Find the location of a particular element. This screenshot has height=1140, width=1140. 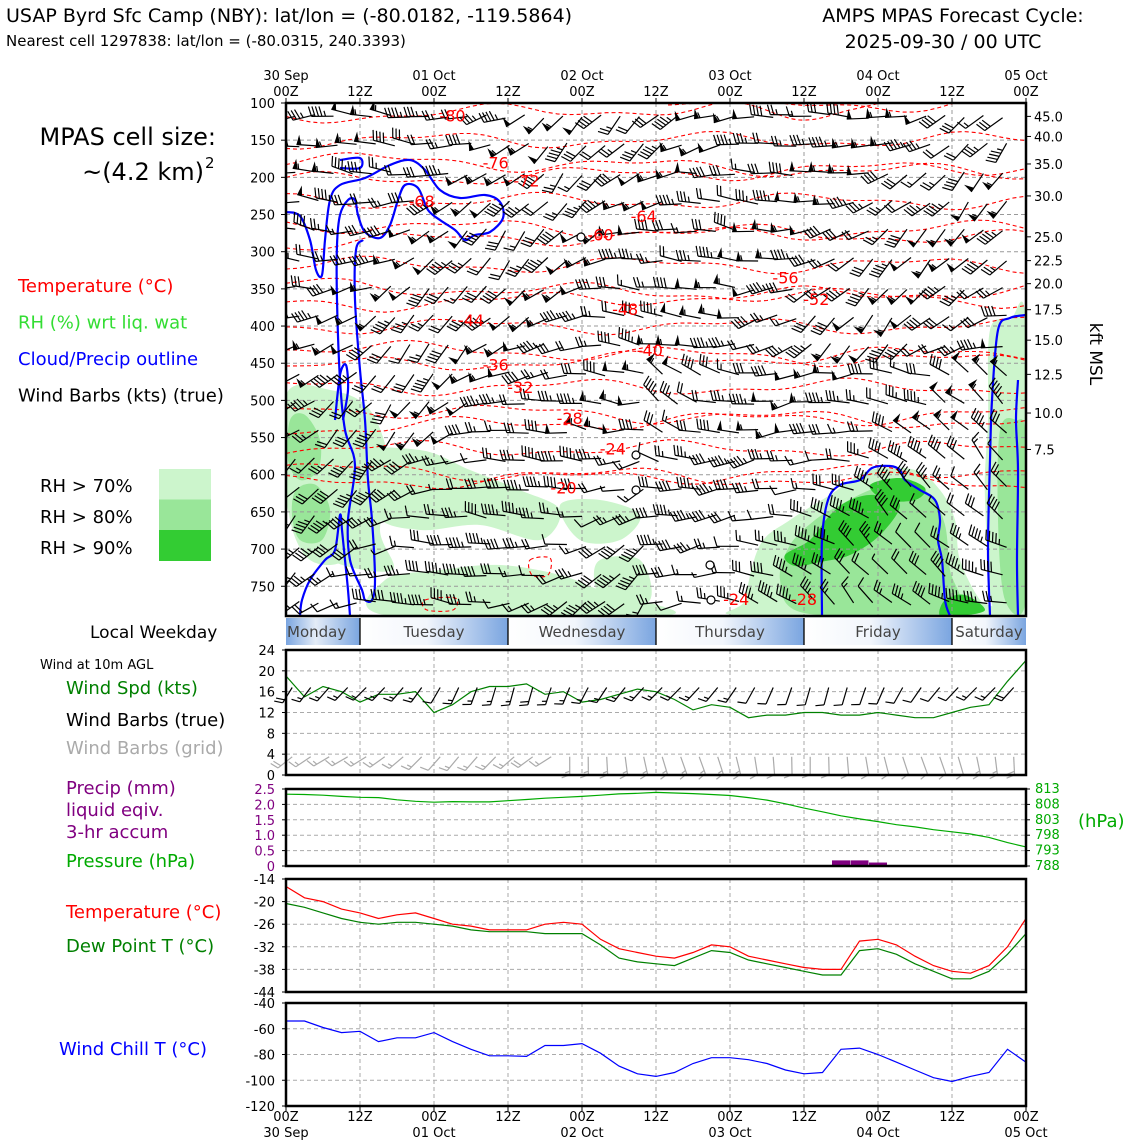

wind-panel-ytick-label-3: 12 is located at coordinates (266, 714).